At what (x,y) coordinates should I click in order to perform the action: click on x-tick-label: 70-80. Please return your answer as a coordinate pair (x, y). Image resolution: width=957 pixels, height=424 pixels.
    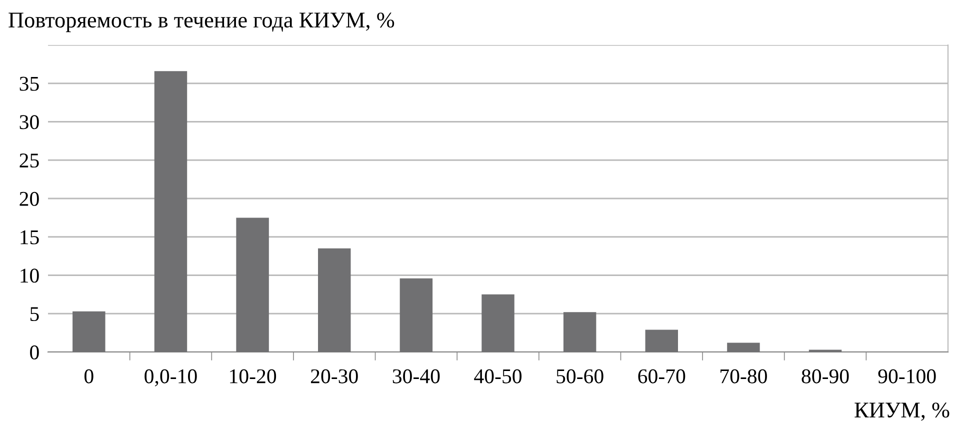
    Looking at the image, I should click on (743, 376).